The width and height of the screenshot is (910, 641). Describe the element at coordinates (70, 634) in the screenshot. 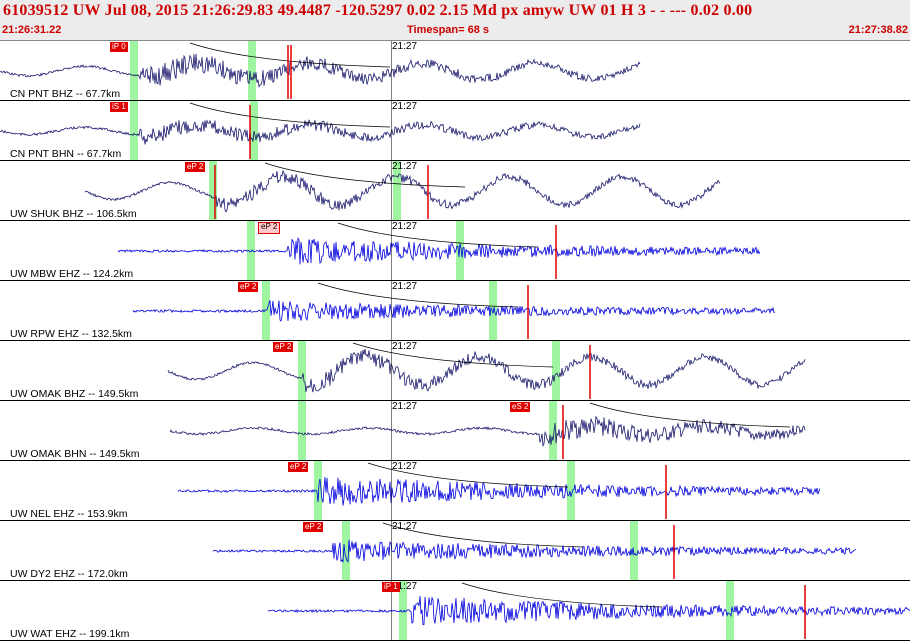

I see `station-label: UW WAT EHZ -- 199.1km` at that location.